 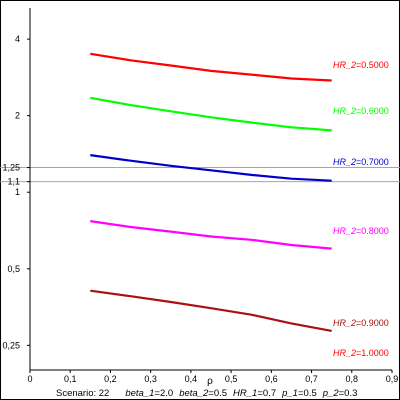 I want to click on x-tick-label: 0,4, so click(x=191, y=379).